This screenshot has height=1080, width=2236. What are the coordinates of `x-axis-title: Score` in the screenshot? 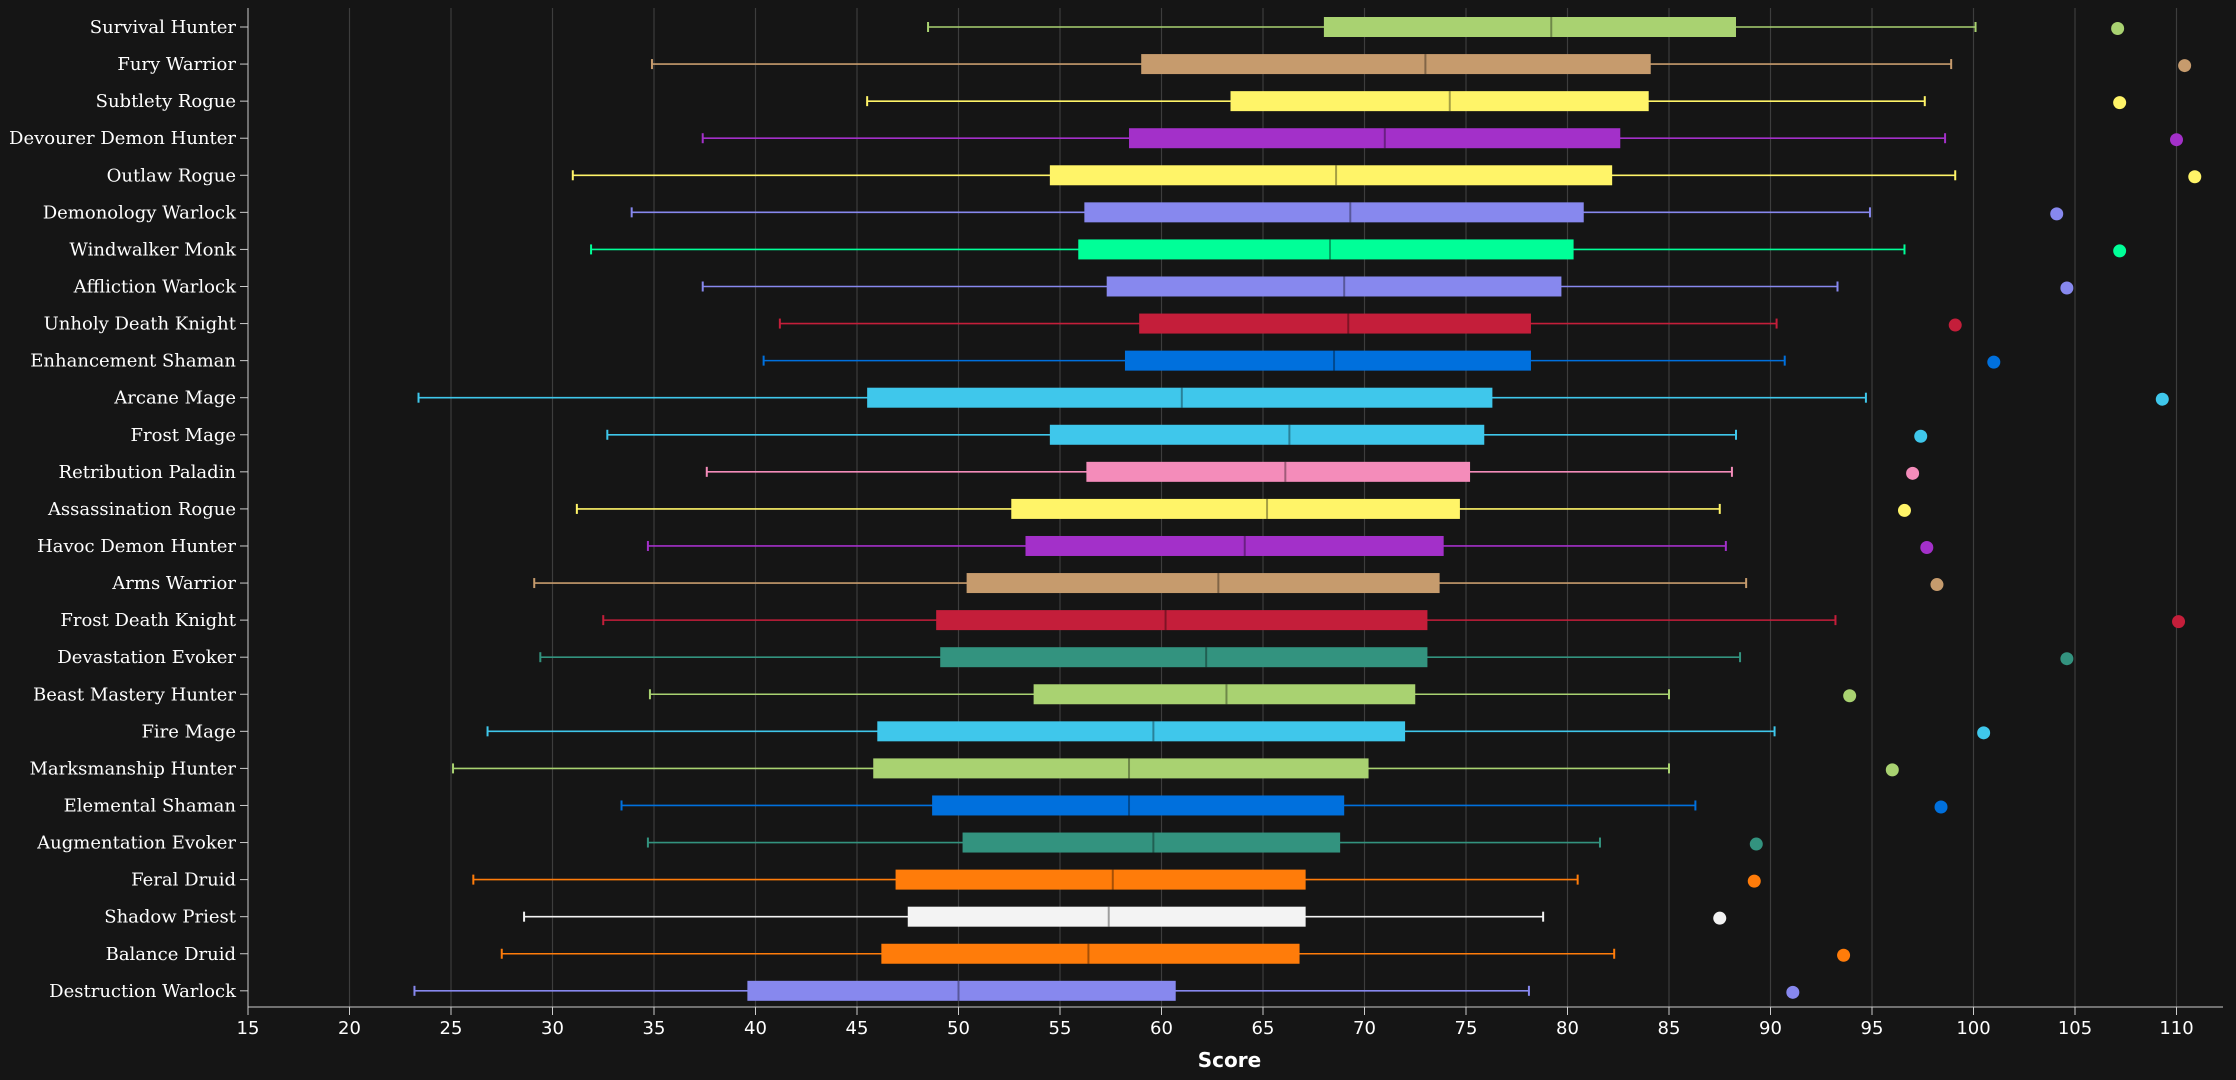 It's located at (1229, 1060).